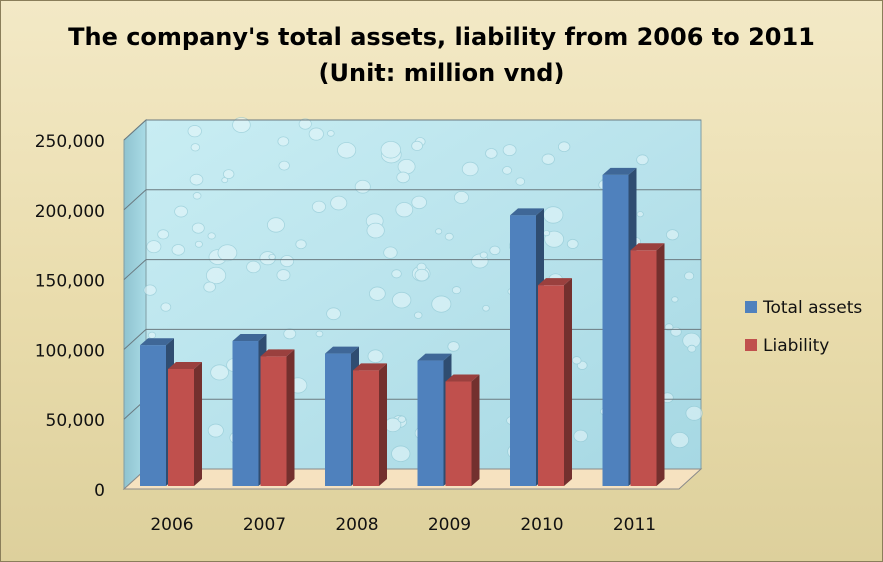 Image resolution: width=883 pixels, height=562 pixels. I want to click on bar-liability-2010, so click(551, 385).